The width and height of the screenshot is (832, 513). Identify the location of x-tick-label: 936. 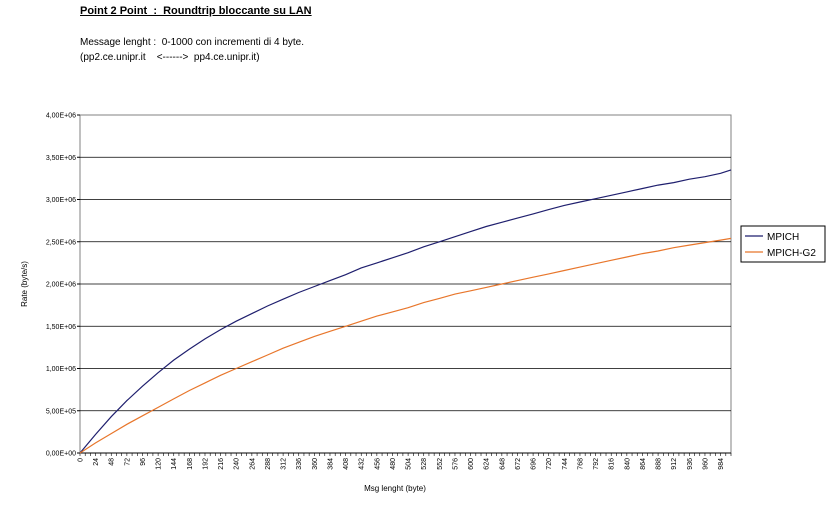
(690, 464).